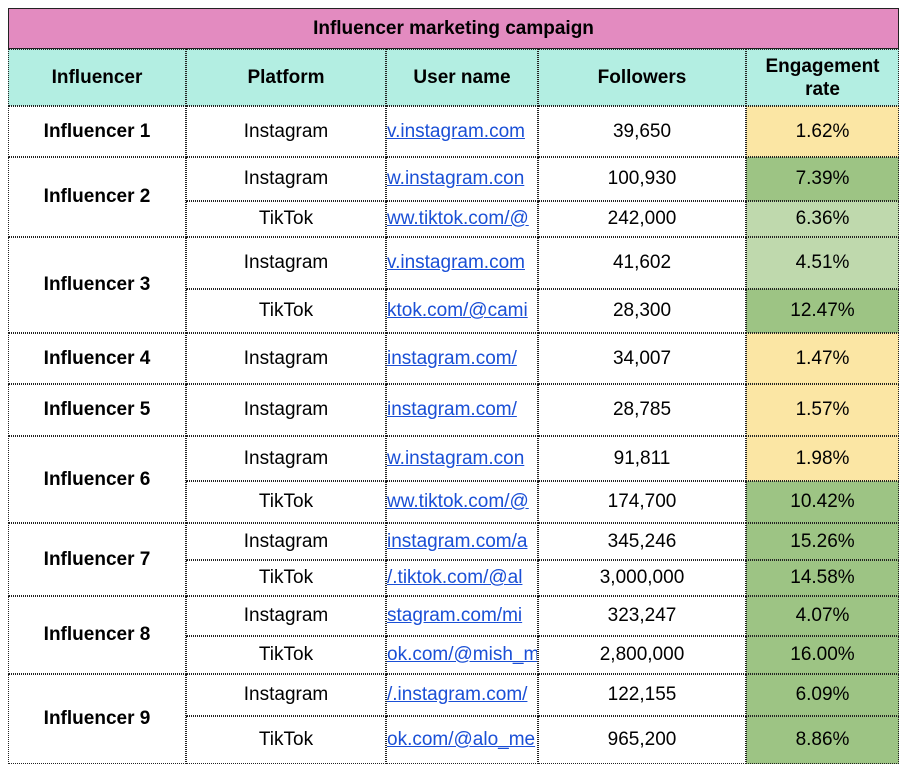 The image size is (908, 774). What do you see at coordinates (822, 616) in the screenshot?
I see `engagement-rate-cell: 4.07%` at bounding box center [822, 616].